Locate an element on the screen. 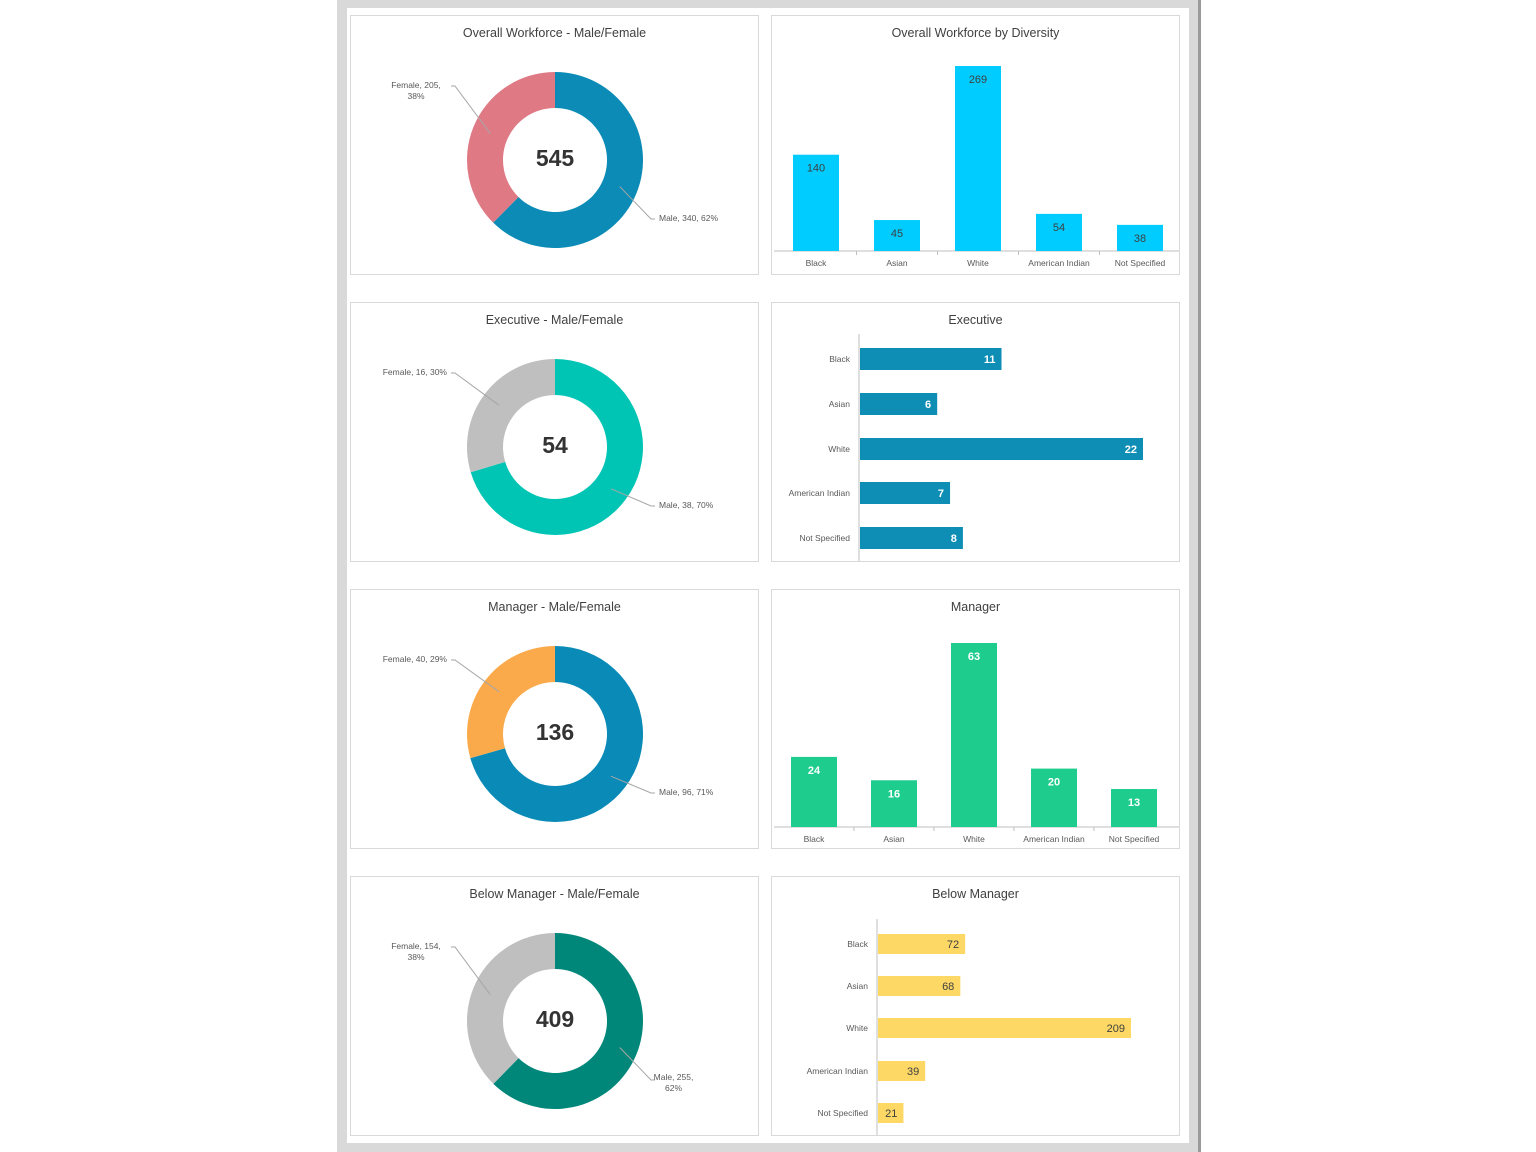  chart-title: Manager is located at coordinates (975, 607).